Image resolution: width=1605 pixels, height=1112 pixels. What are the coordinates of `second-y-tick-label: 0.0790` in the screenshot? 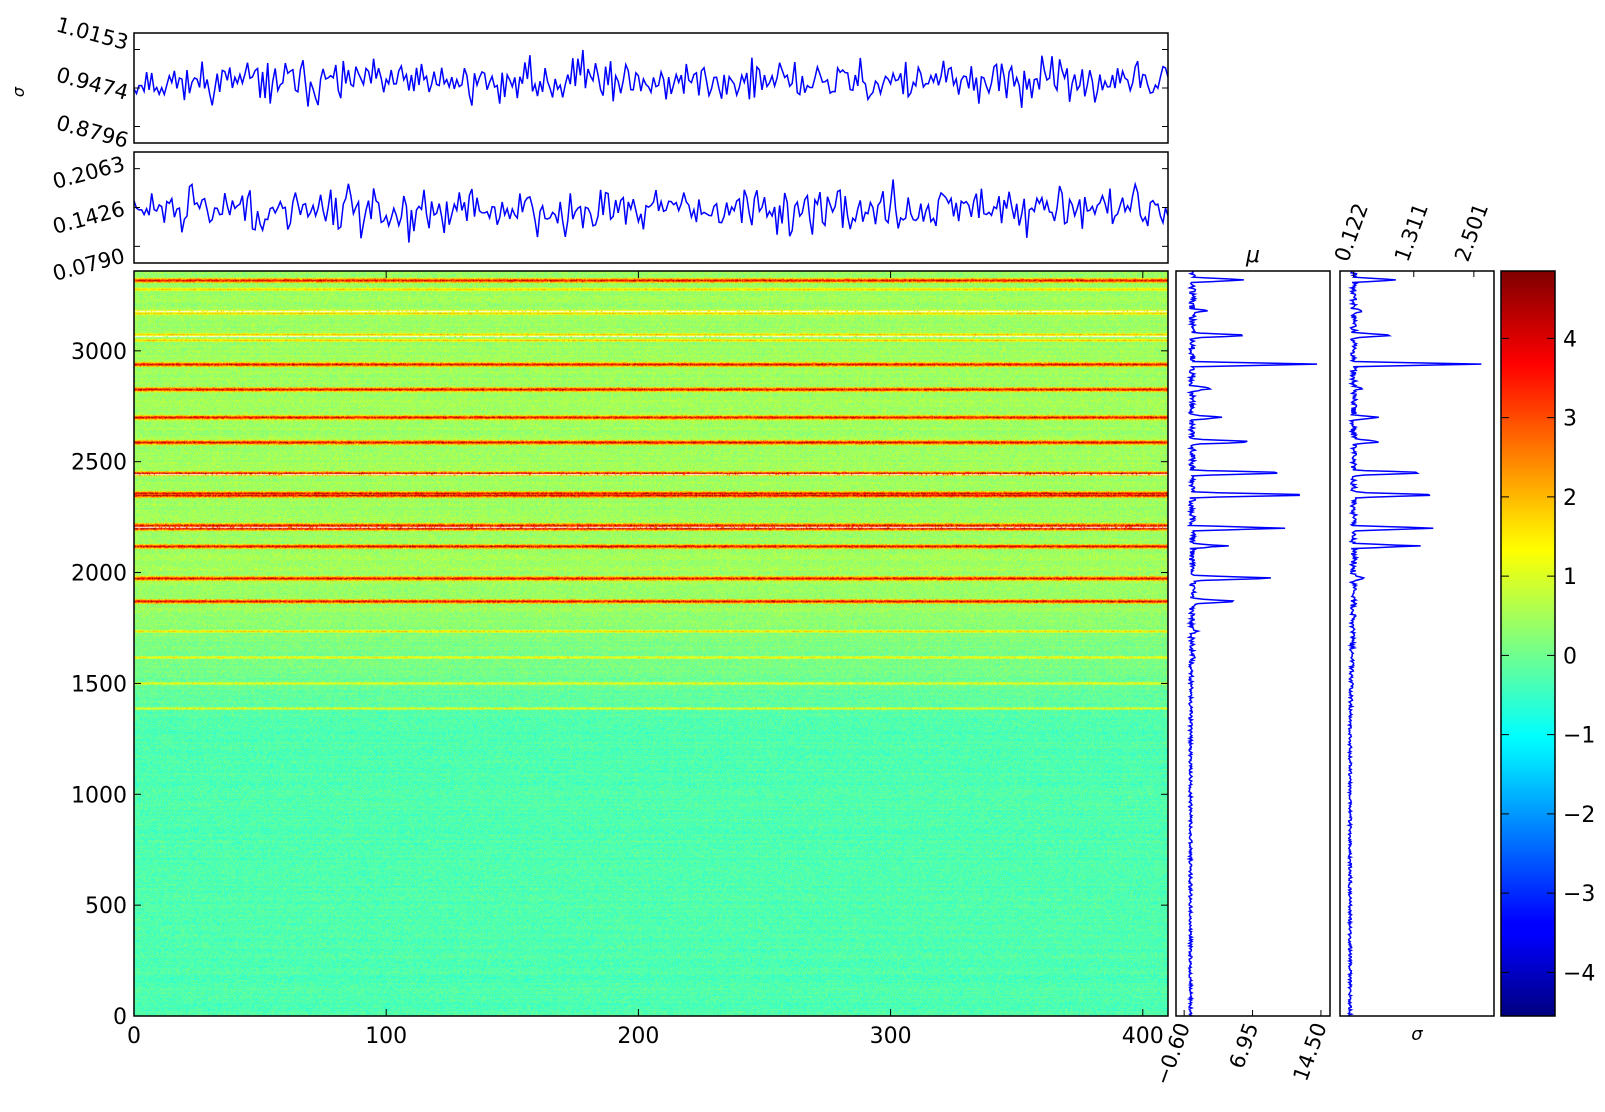 It's located at (88, 265).